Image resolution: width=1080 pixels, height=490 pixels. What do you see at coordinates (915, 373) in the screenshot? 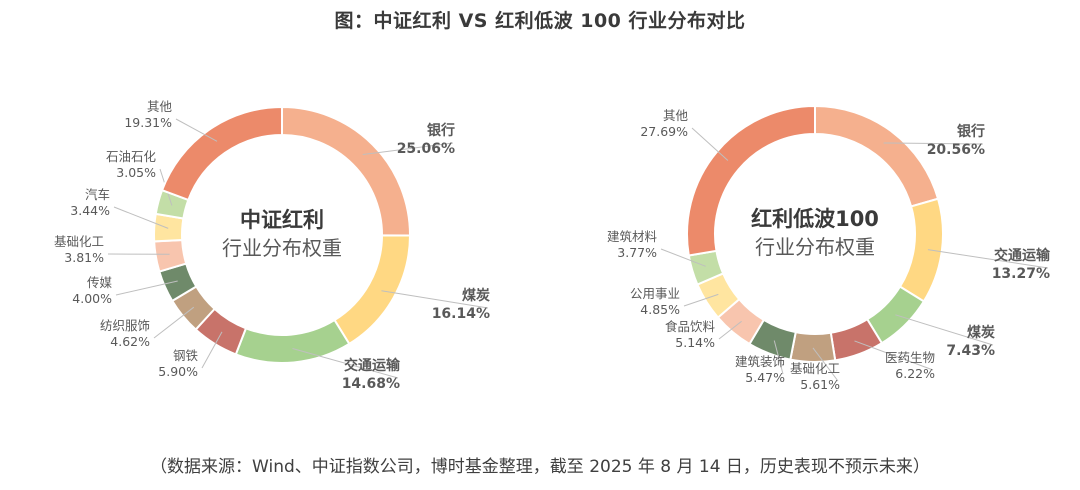
I see `donut-2-value-4: 6.22%` at bounding box center [915, 373].